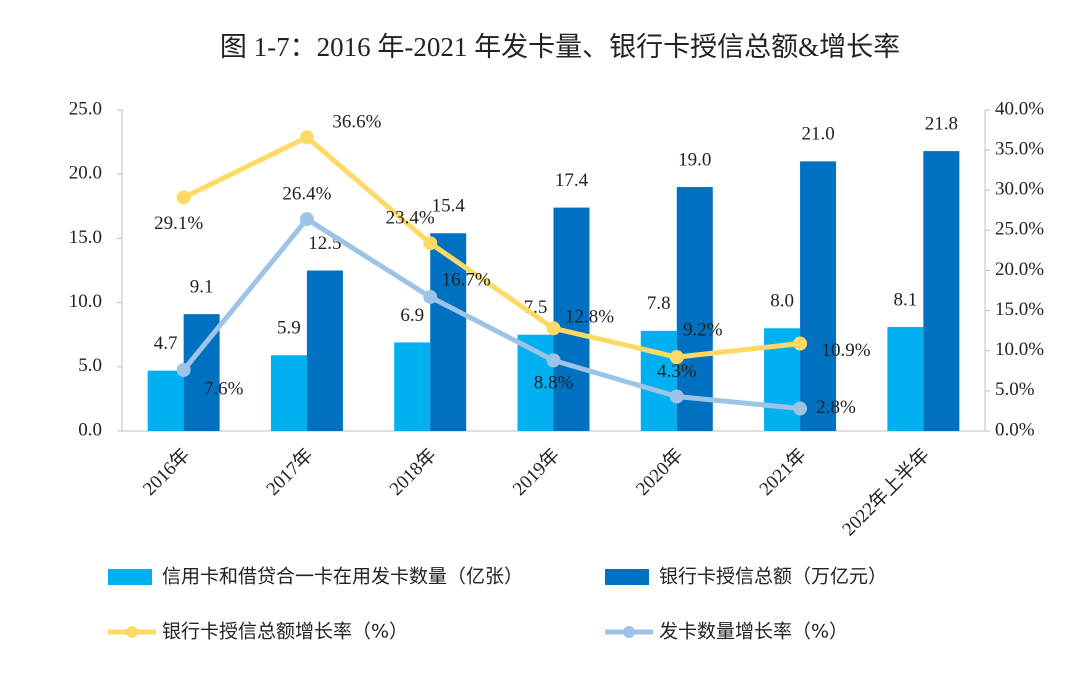 This screenshot has height=675, width=1080. What do you see at coordinates (589, 317) in the screenshot?
I see `point-label: 12.8%` at bounding box center [589, 317].